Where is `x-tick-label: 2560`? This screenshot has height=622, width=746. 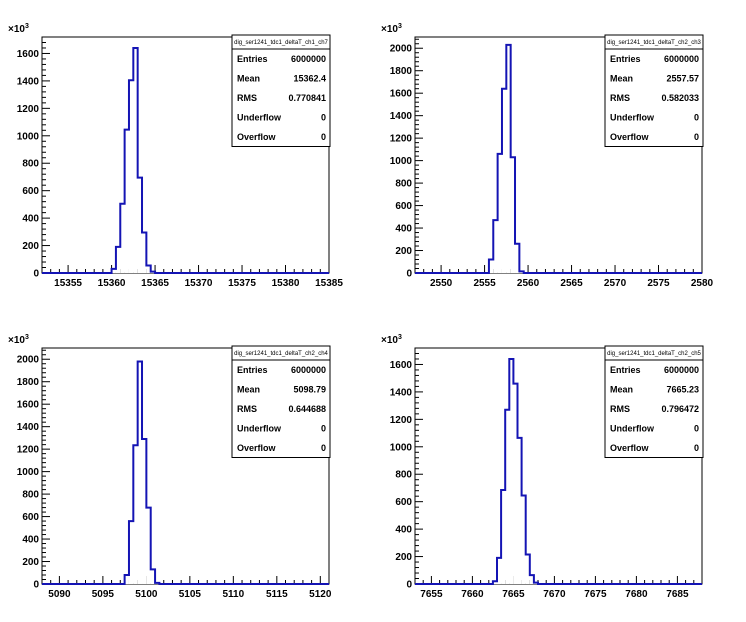 x-tick-label: 2560 is located at coordinates (528, 283).